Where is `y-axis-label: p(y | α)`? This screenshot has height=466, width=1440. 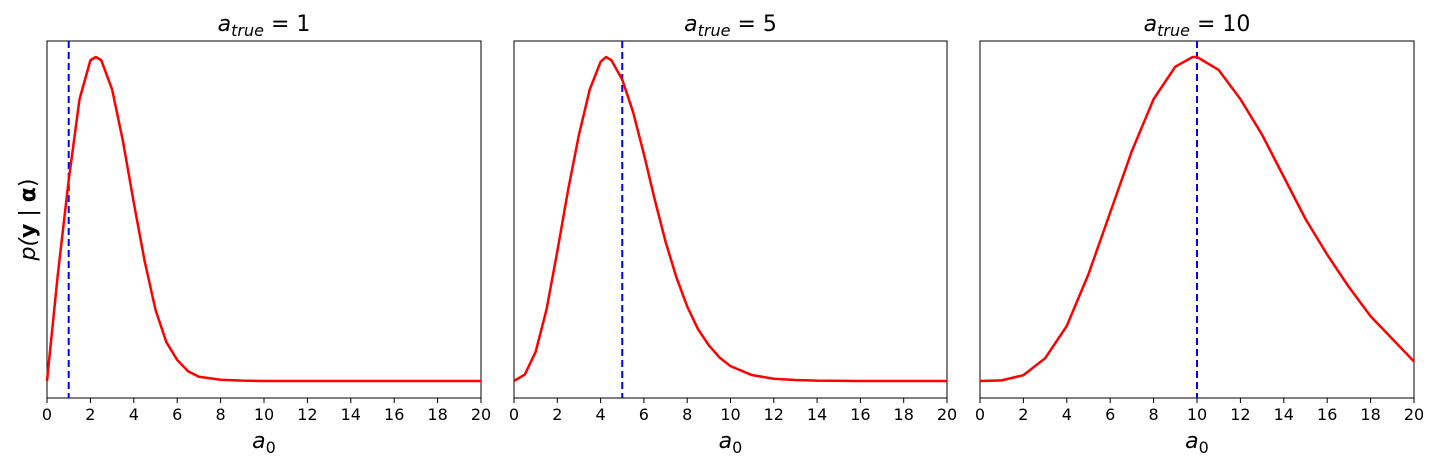
y-axis-label: p(y | α) is located at coordinates (28, 219).